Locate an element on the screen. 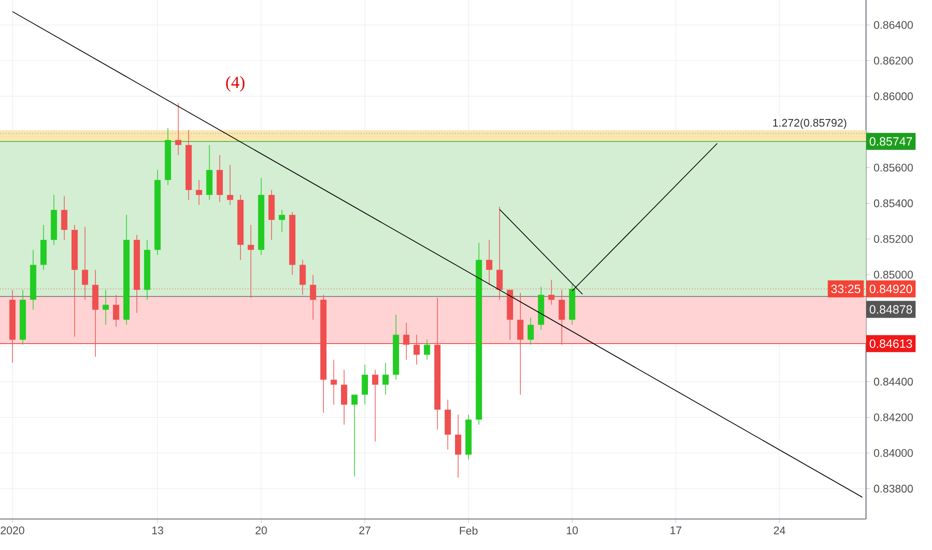 The width and height of the screenshot is (932, 550). y-tick-label: 0.85400 is located at coordinates (893, 203).